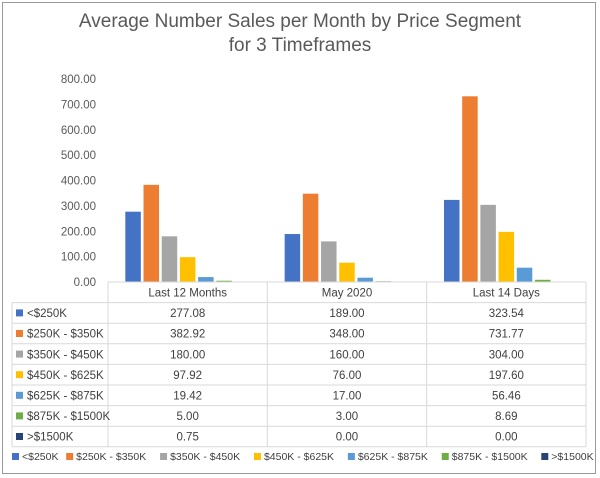 This screenshot has width=600, height=478. I want to click on y-tick-label: 400.00, so click(78, 182).